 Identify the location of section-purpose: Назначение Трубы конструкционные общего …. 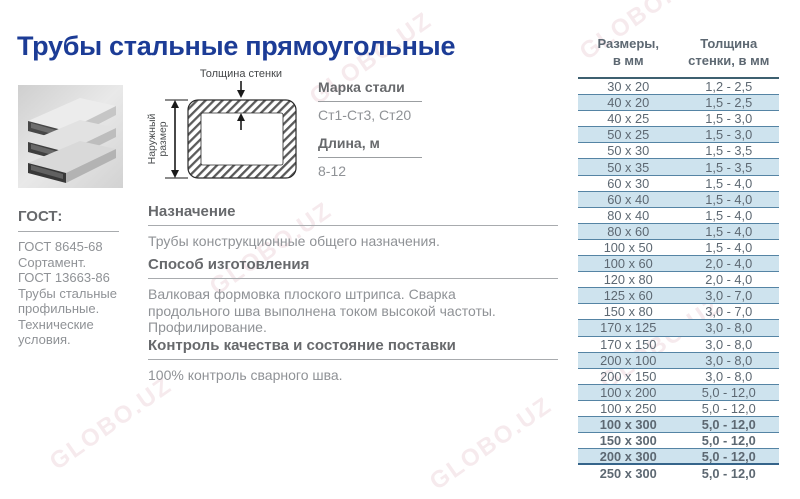
(353, 226).